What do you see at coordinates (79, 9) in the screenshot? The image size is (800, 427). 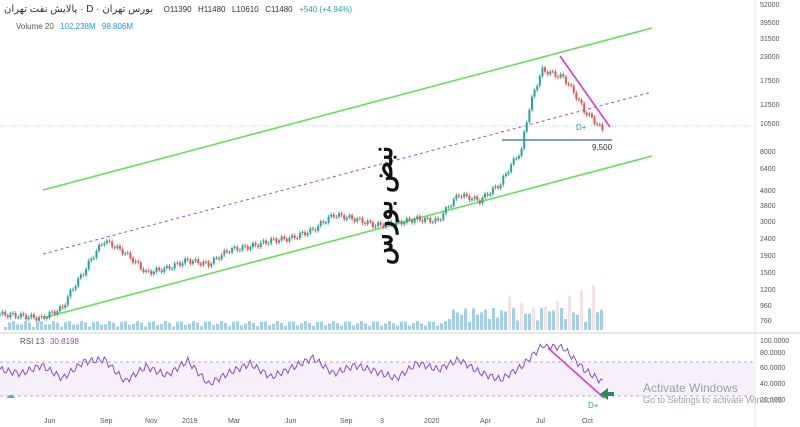 I see `symbol-label: پالایش نفت تهران · D · بورس تهران` at bounding box center [79, 9].